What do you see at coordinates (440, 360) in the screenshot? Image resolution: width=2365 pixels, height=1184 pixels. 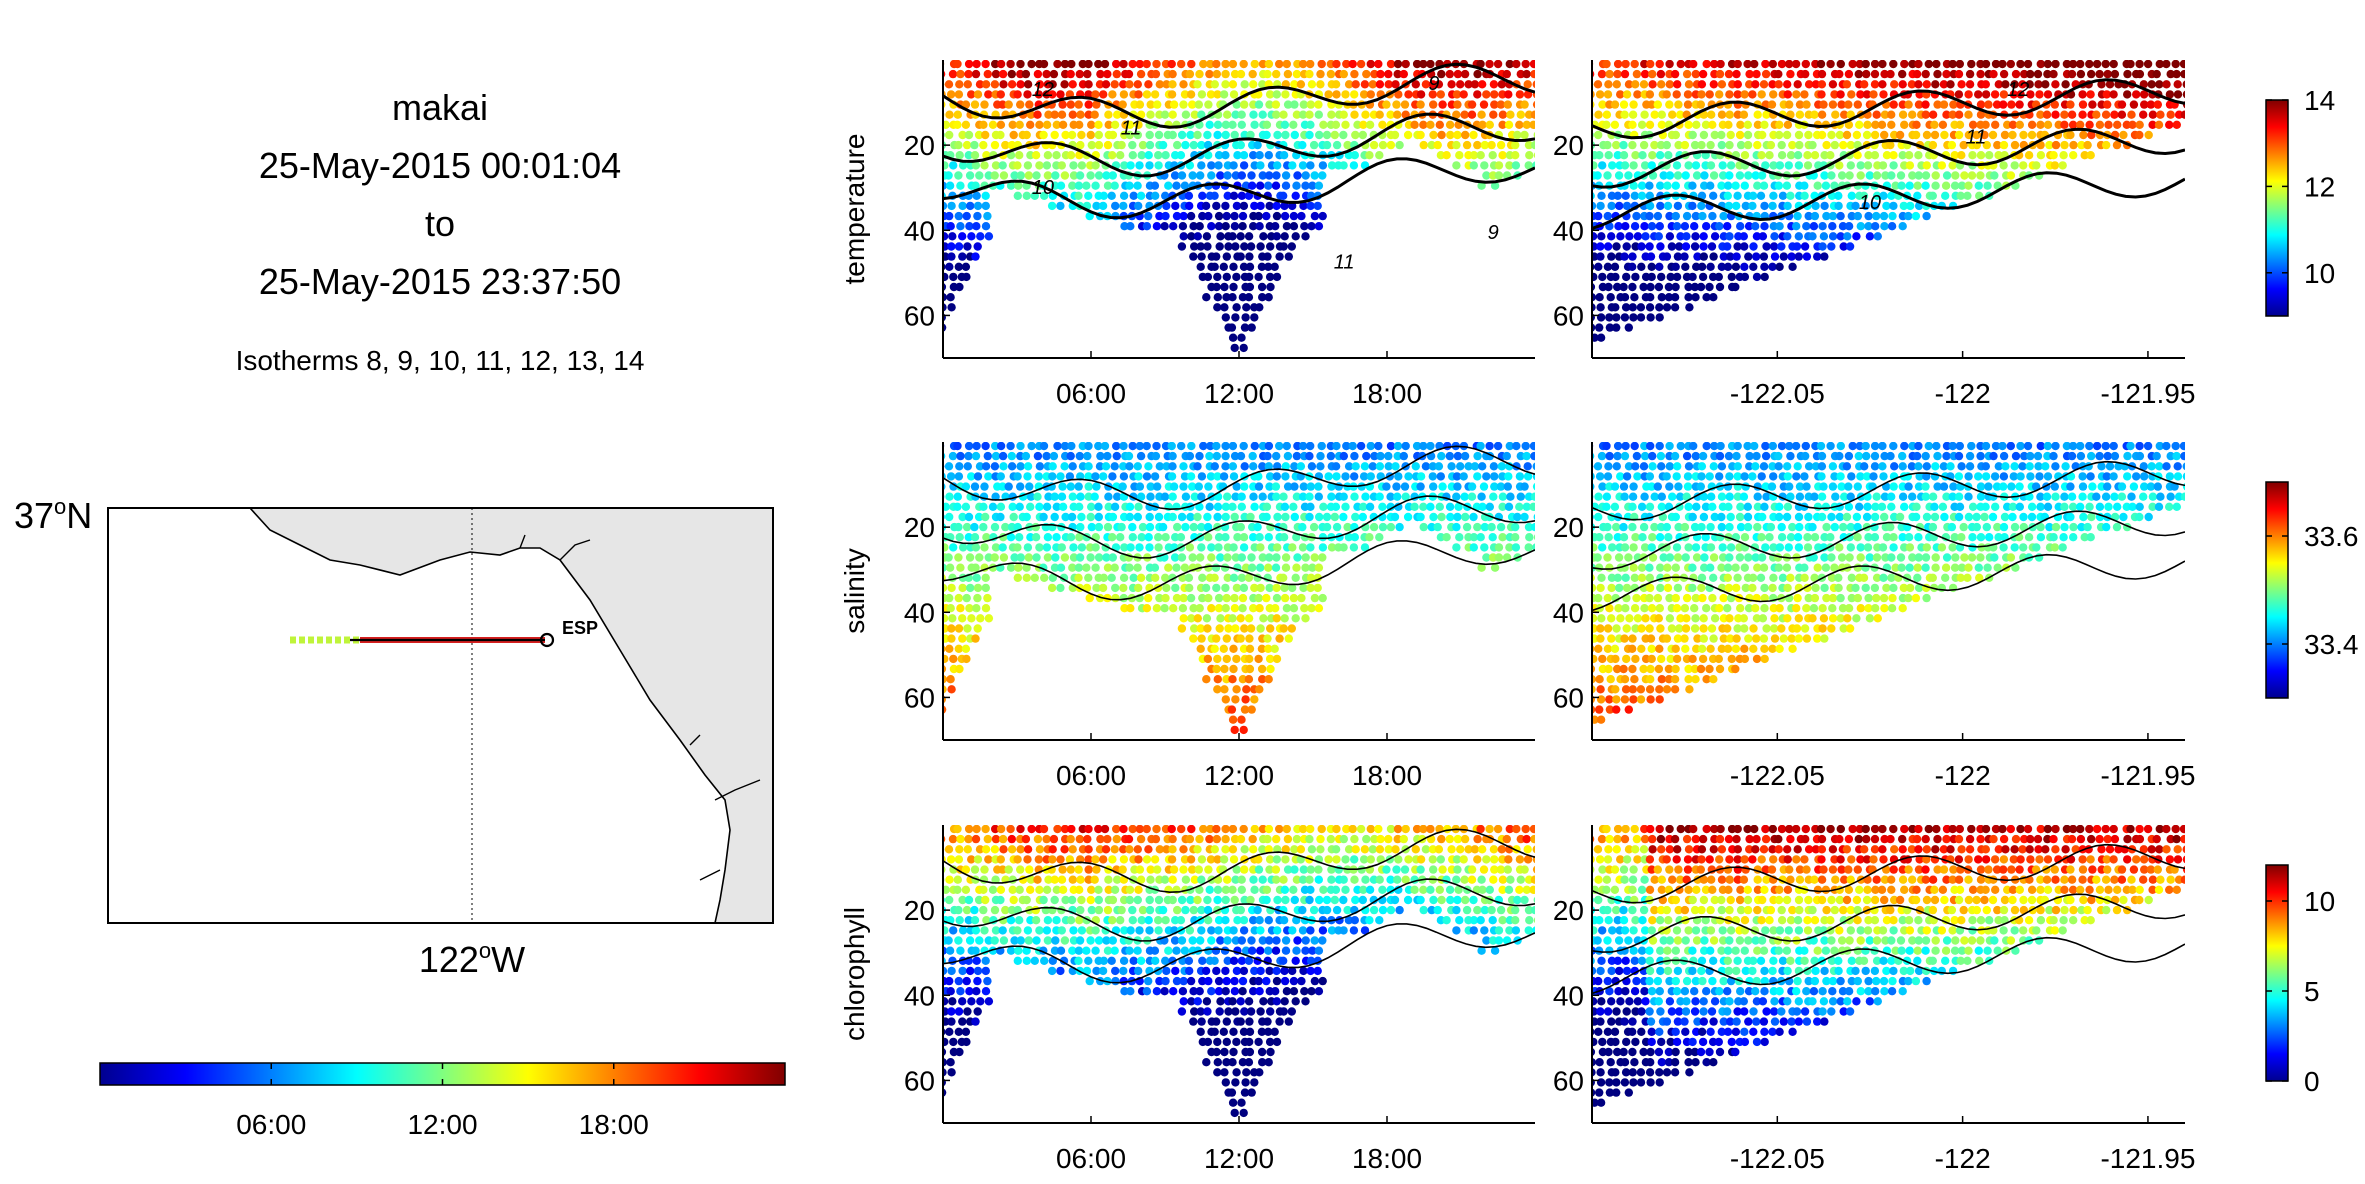 I see `isotherms-note: Isotherms 8, 9, 10, 11, 12, 13, 14` at bounding box center [440, 360].